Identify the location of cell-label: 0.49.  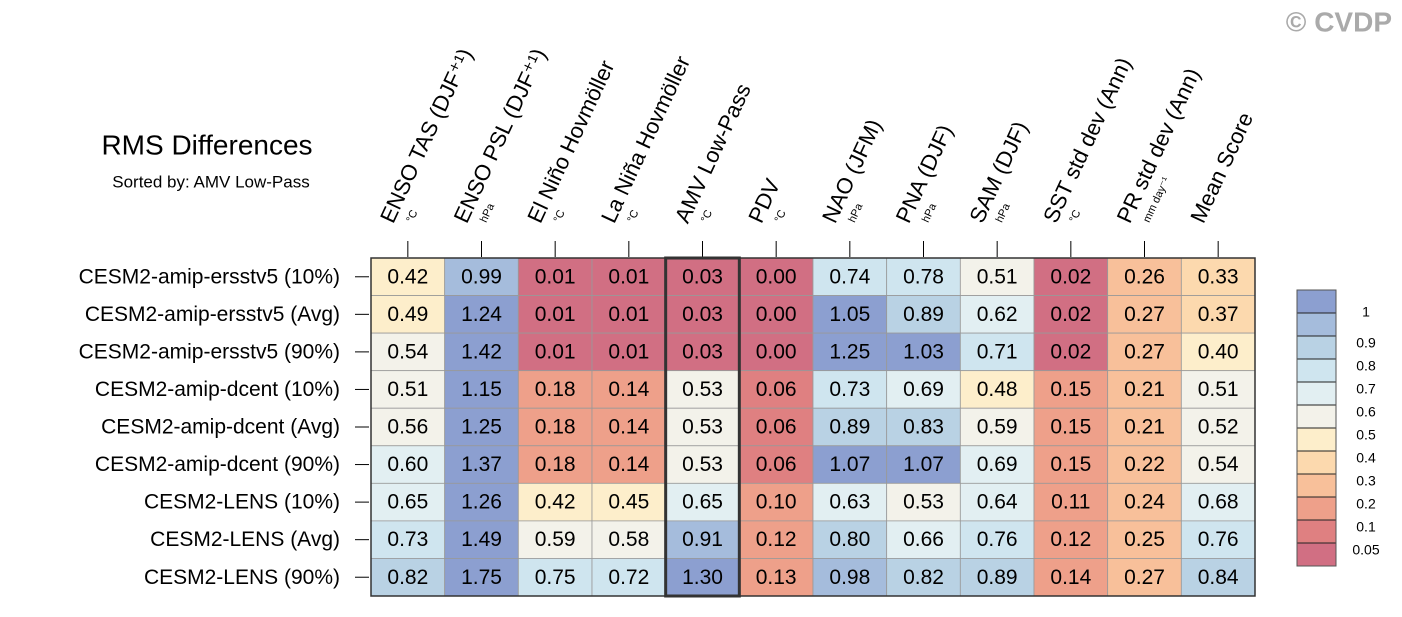
(407, 314).